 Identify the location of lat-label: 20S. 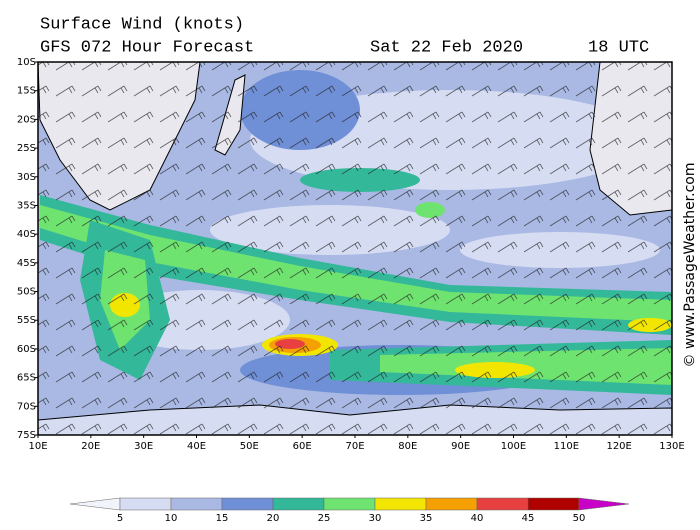
(26, 119).